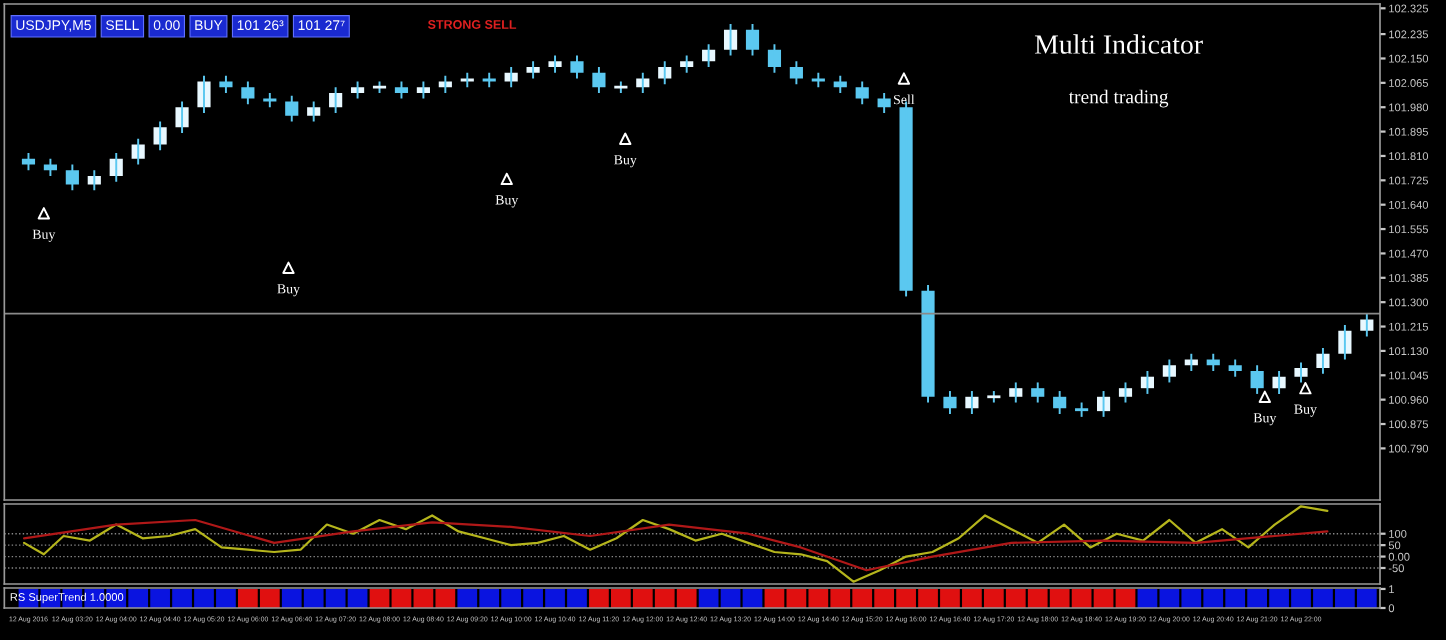 The image size is (1446, 640). What do you see at coordinates (1118, 44) in the screenshot?
I see `text: Multi Indicator` at bounding box center [1118, 44].